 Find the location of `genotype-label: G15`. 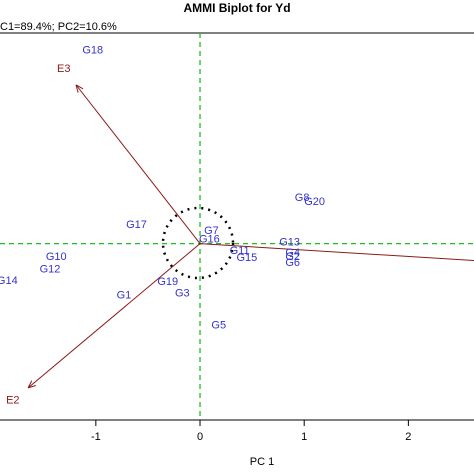

genotype-label: G15 is located at coordinates (246, 258).